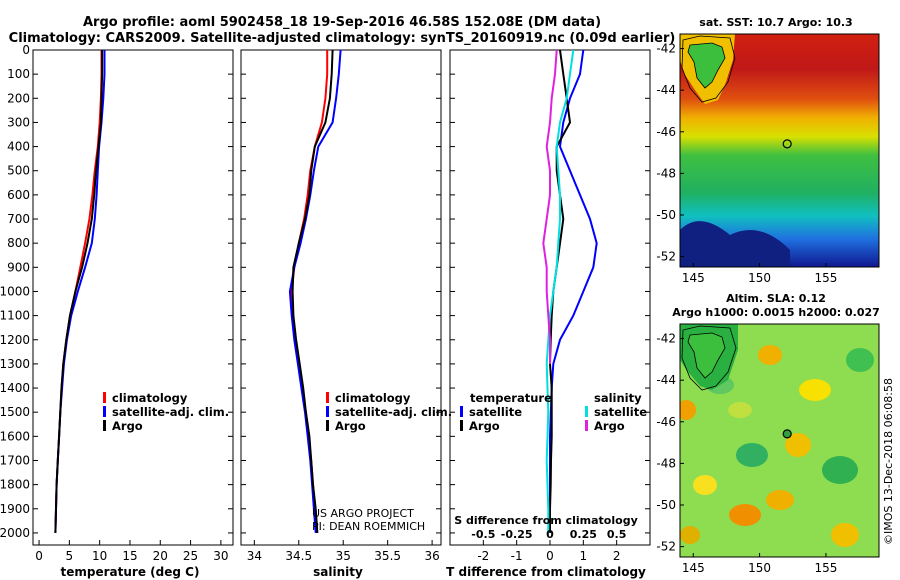 The height and width of the screenshot is (580, 900). What do you see at coordinates (517, 534) in the screenshot?
I see `inner-tick-label: -0.25` at bounding box center [517, 534].